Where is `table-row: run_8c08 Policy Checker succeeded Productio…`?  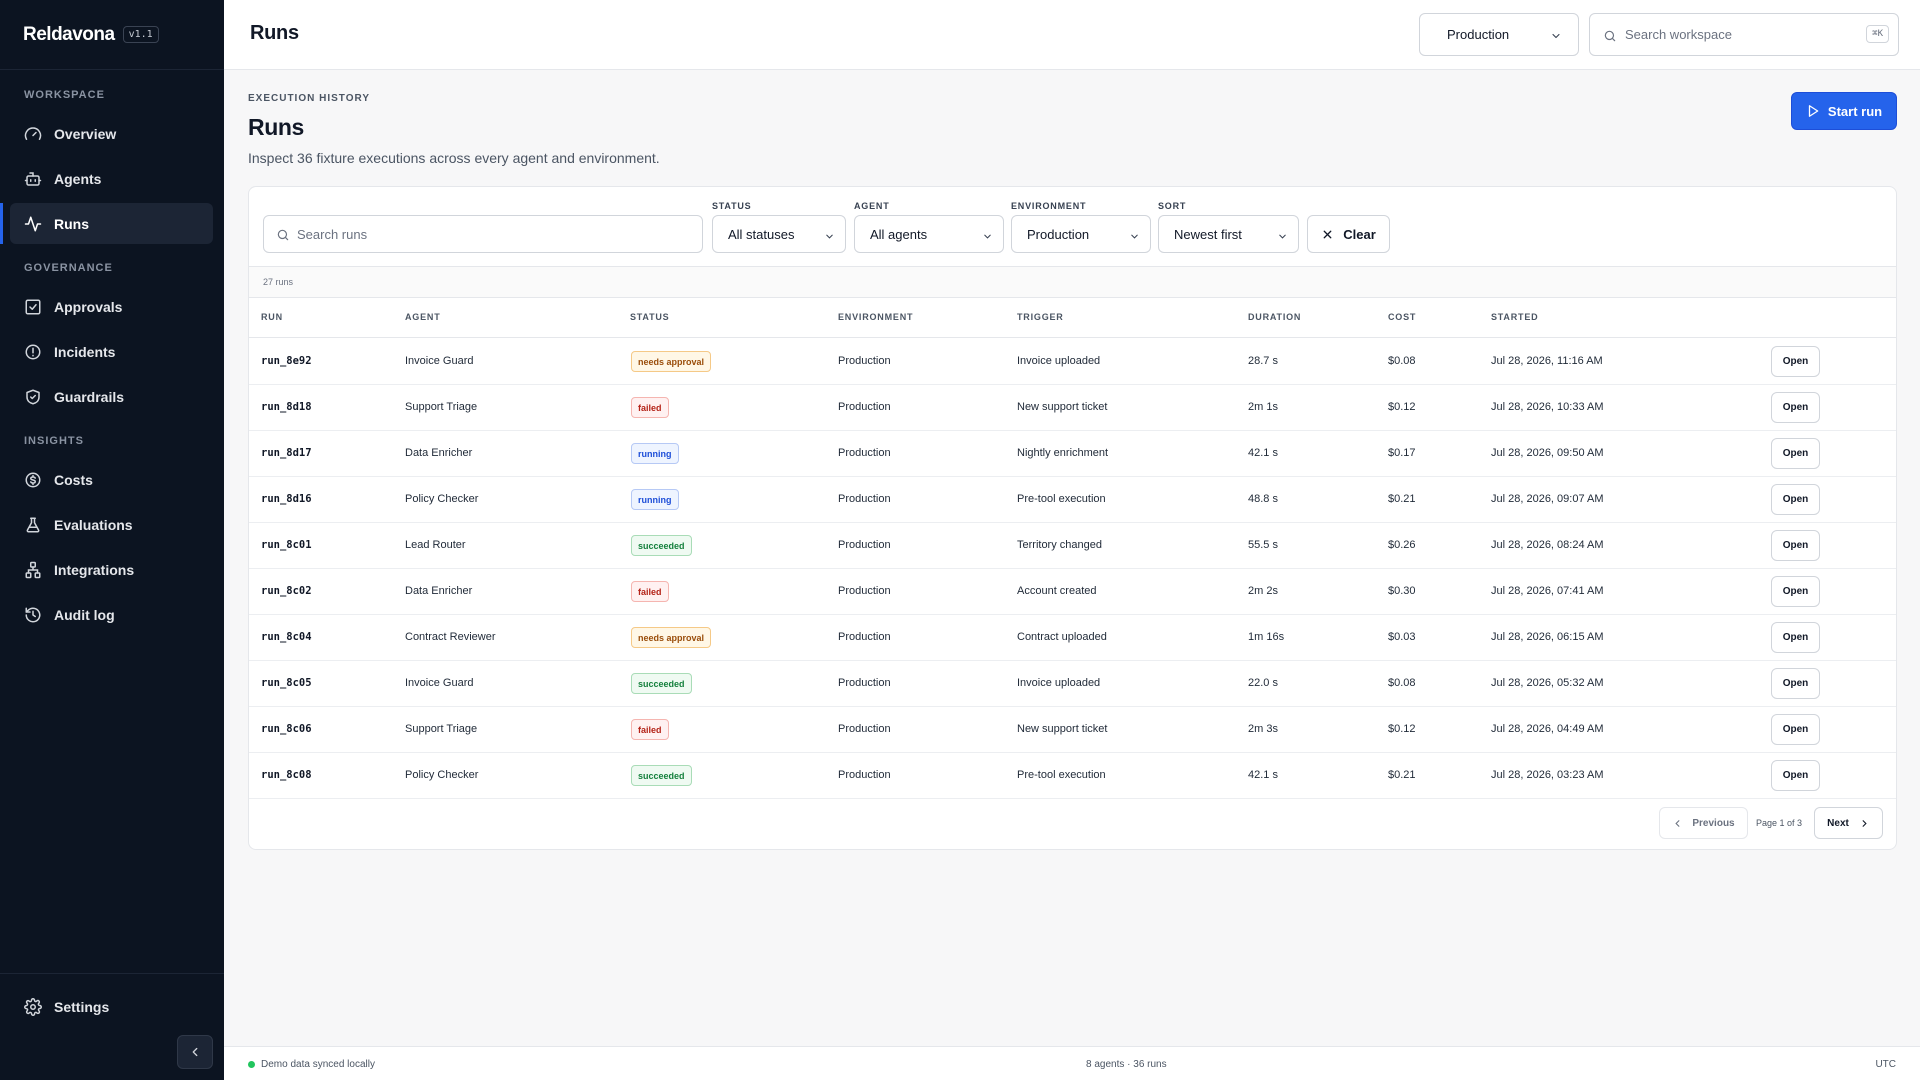
table-row: run_8c08 Policy Checker succeeded Productio… is located at coordinates (1072, 776).